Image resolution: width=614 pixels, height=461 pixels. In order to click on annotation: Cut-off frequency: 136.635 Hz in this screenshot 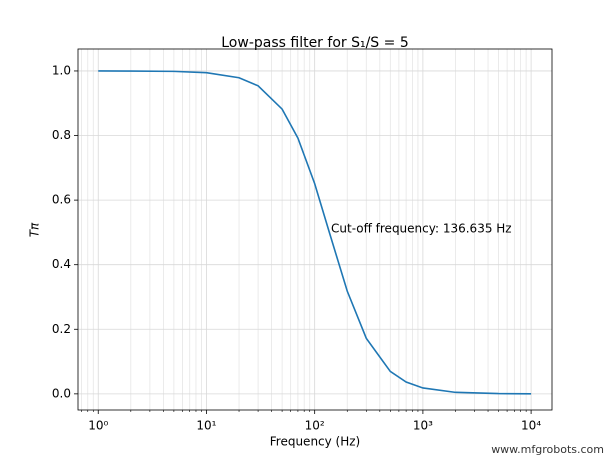, I will do `click(421, 229)`.